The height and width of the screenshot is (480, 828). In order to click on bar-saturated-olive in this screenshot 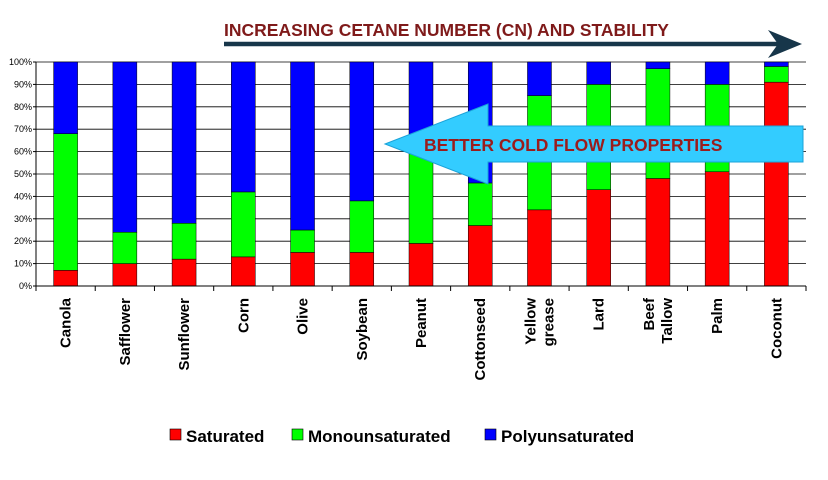, I will do `click(302, 269)`.